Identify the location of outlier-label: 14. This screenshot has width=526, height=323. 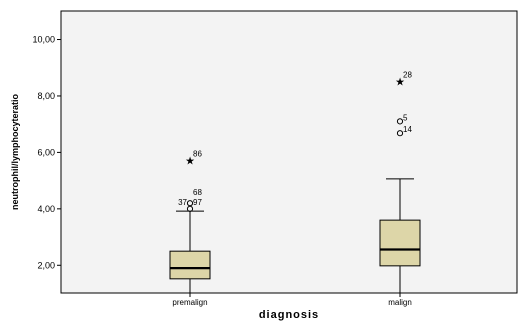
(407, 129).